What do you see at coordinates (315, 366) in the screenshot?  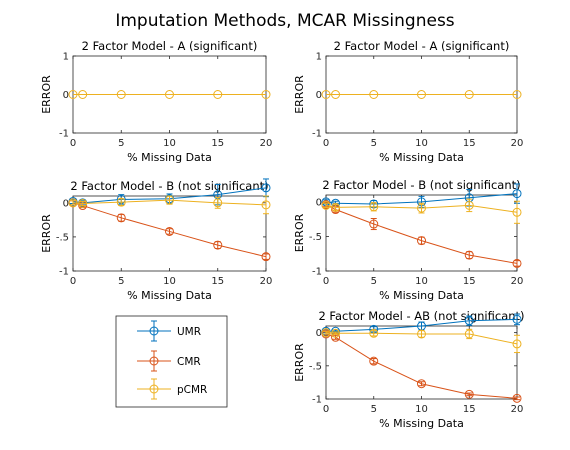 I see `y-tick-label: -.5` at bounding box center [315, 366].